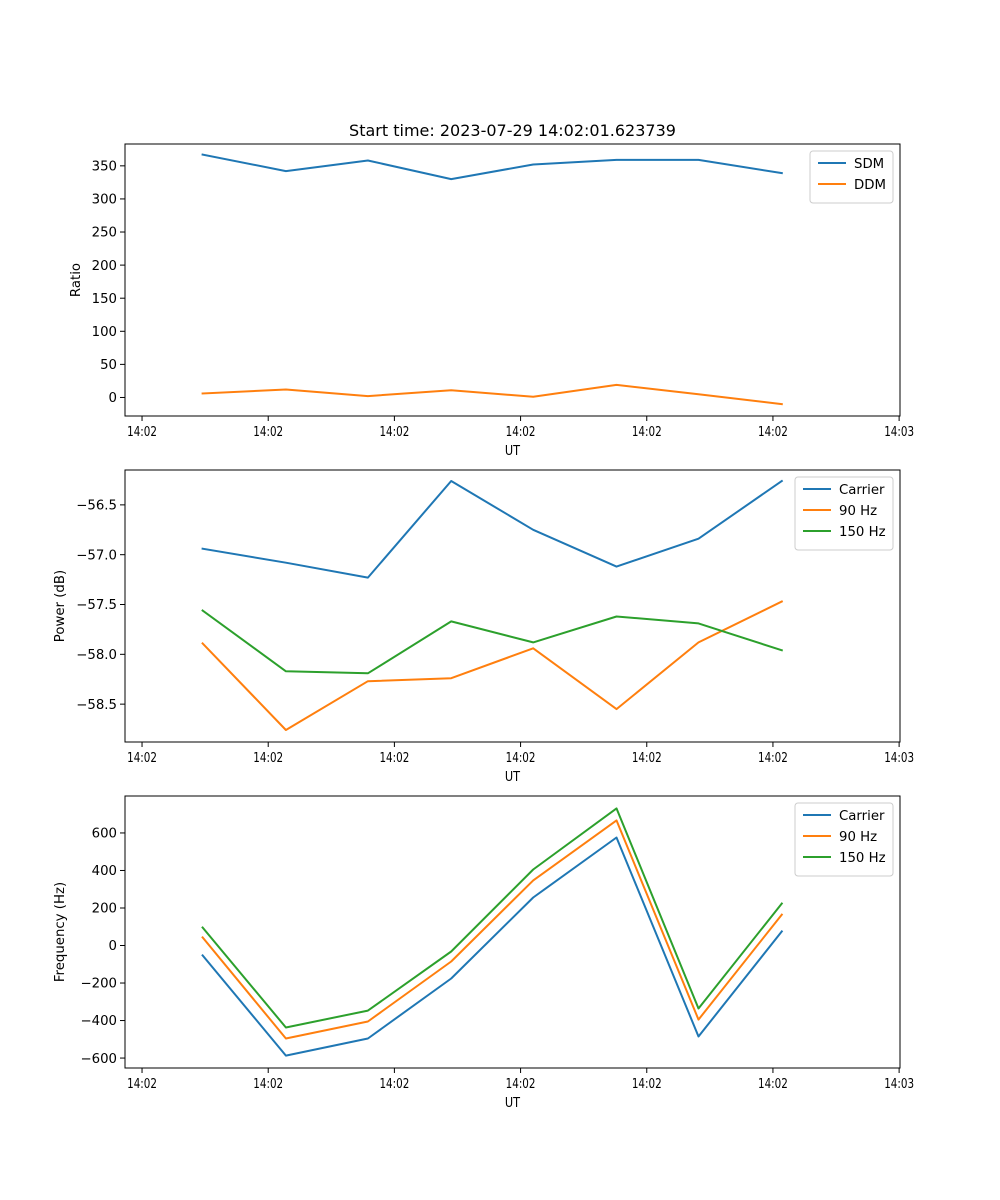  What do you see at coordinates (899, 758) in the screenshot?
I see `power-xtick-label: 14:03` at bounding box center [899, 758].